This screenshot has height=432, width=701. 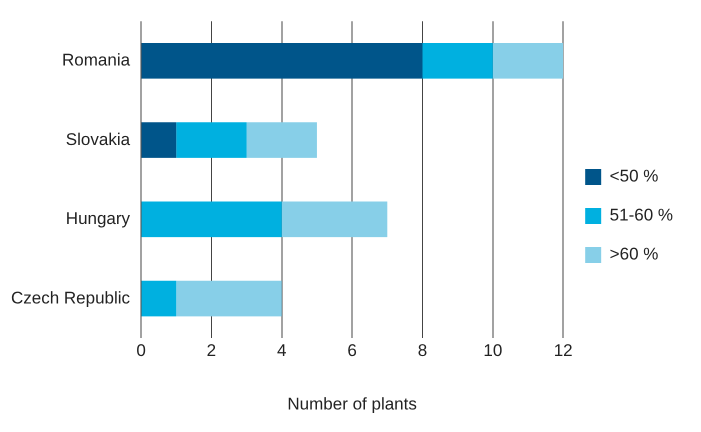 I want to click on legend-label: >60 %, so click(x=634, y=254).